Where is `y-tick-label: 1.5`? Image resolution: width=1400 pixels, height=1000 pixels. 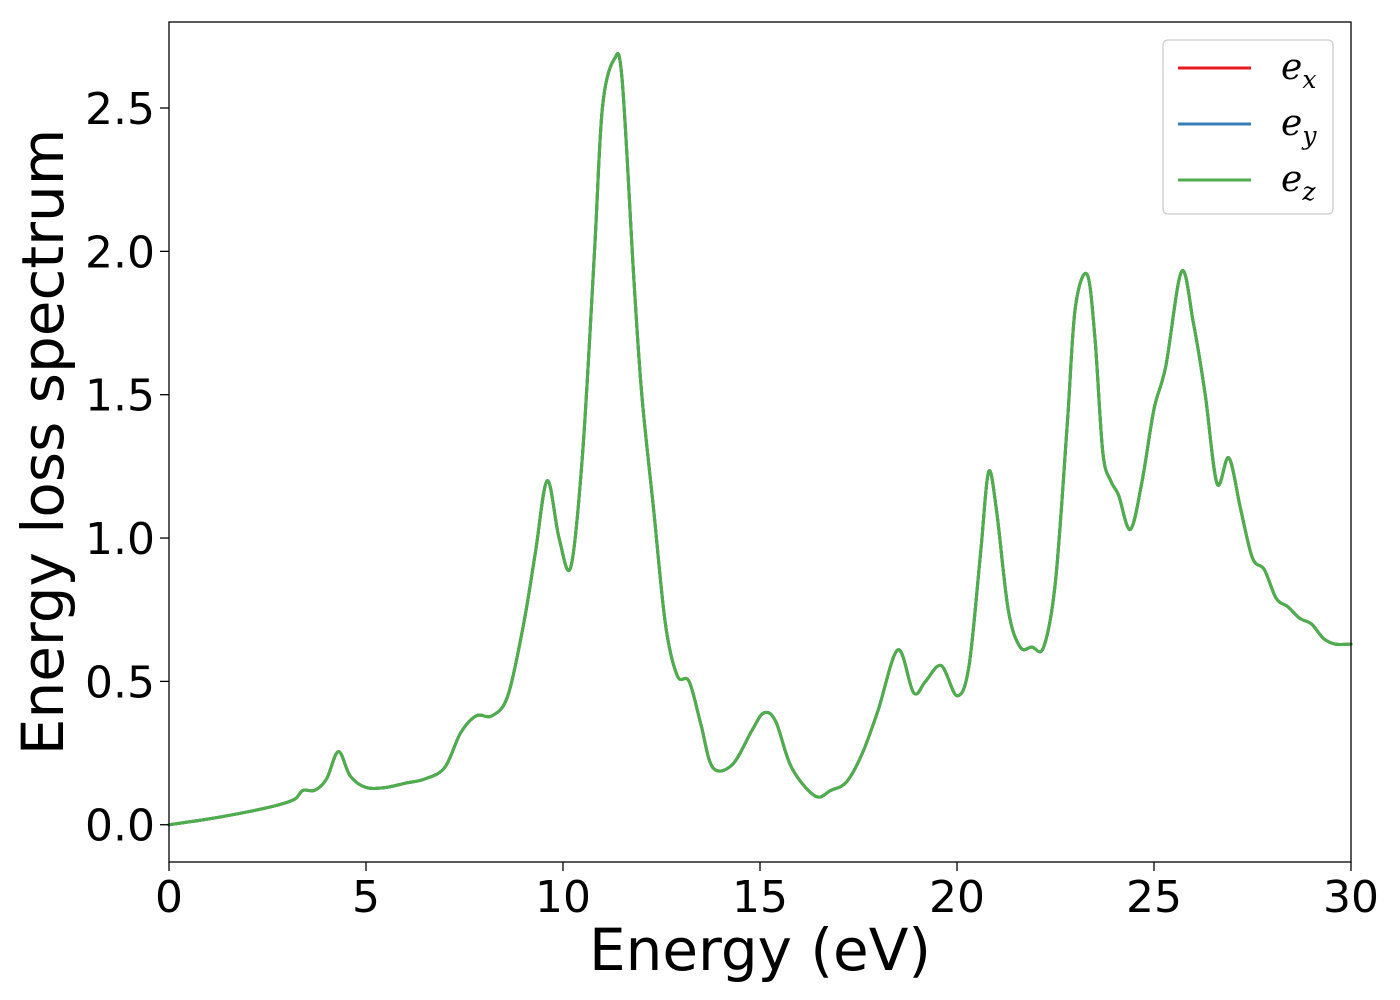
y-tick-label: 1.5 is located at coordinates (120, 396).